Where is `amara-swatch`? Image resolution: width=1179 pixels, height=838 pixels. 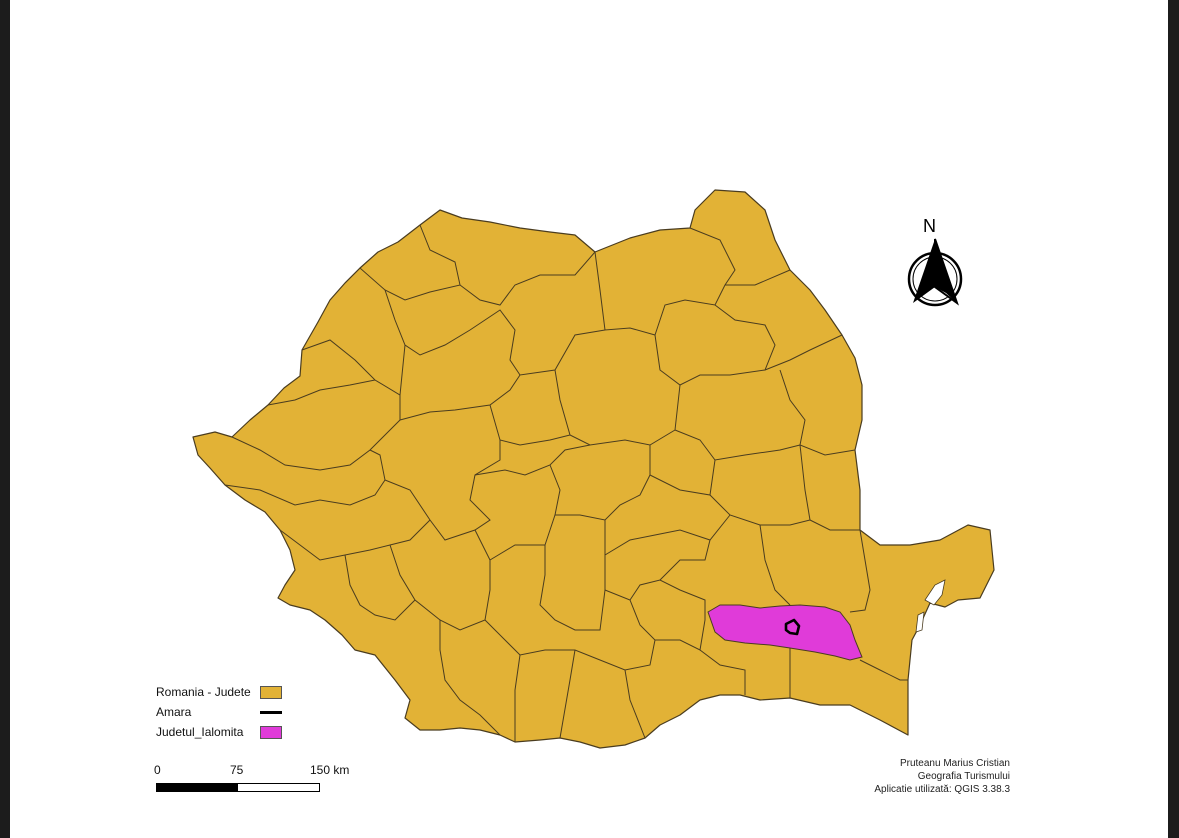 amara-swatch is located at coordinates (271, 712).